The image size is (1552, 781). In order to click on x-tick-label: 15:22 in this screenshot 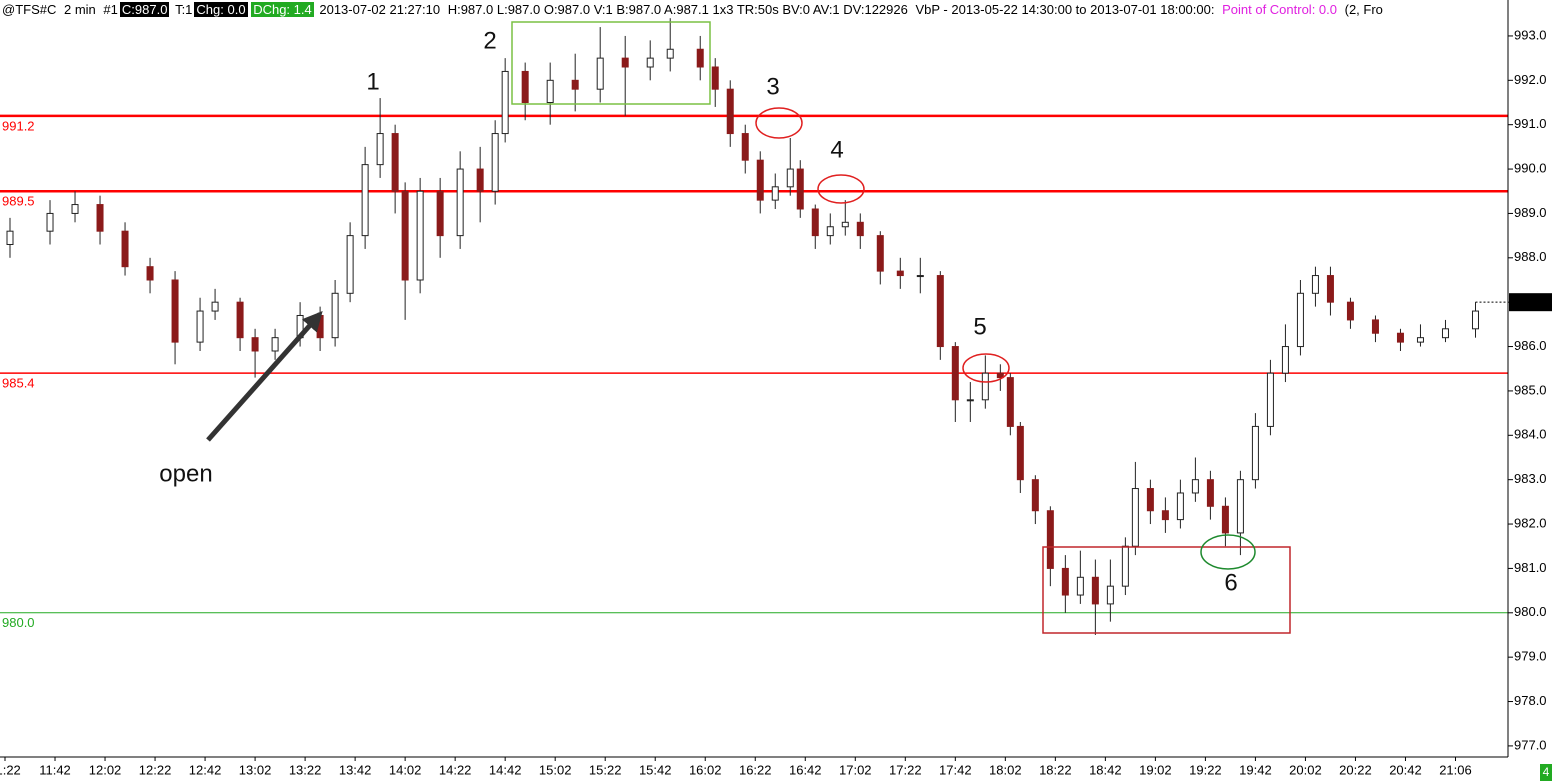, I will do `click(605, 769)`.